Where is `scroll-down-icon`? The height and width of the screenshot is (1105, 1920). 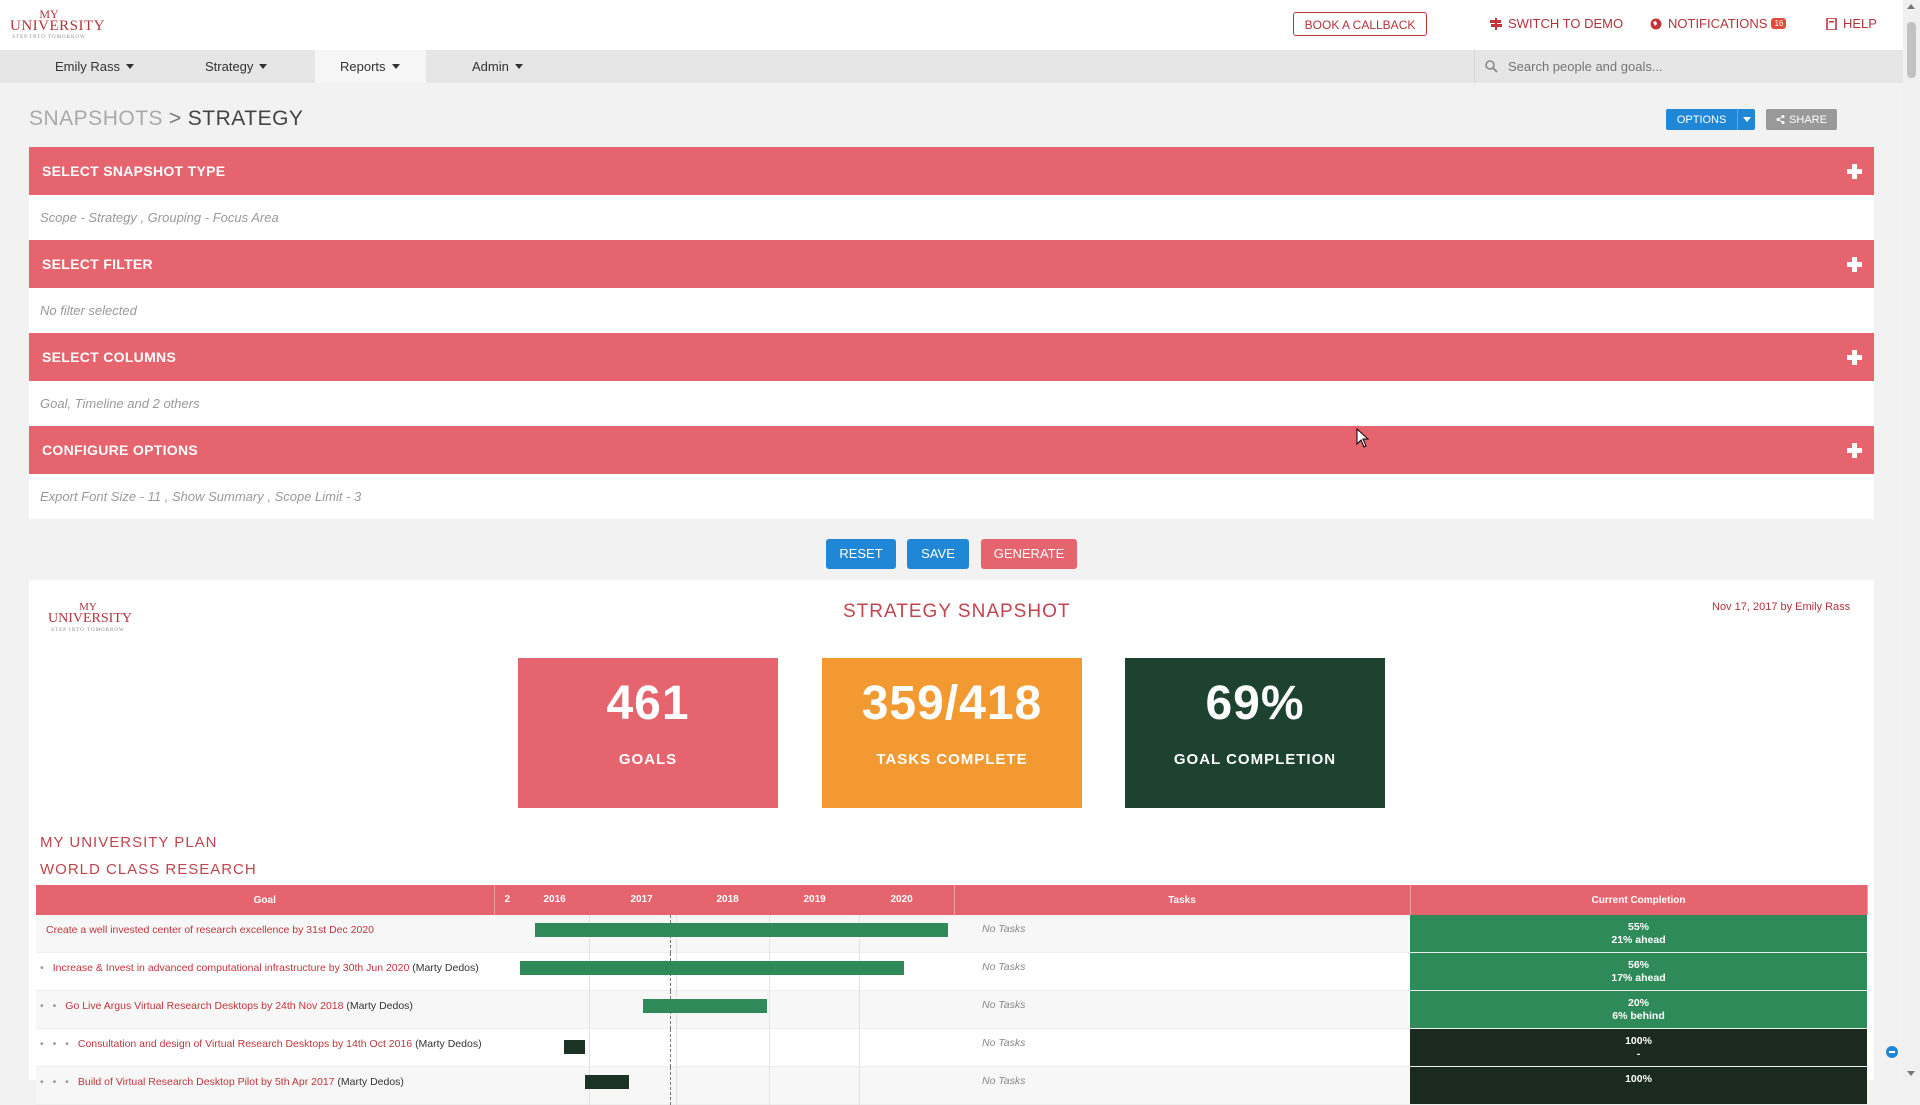 scroll-down-icon is located at coordinates (1911, 1073).